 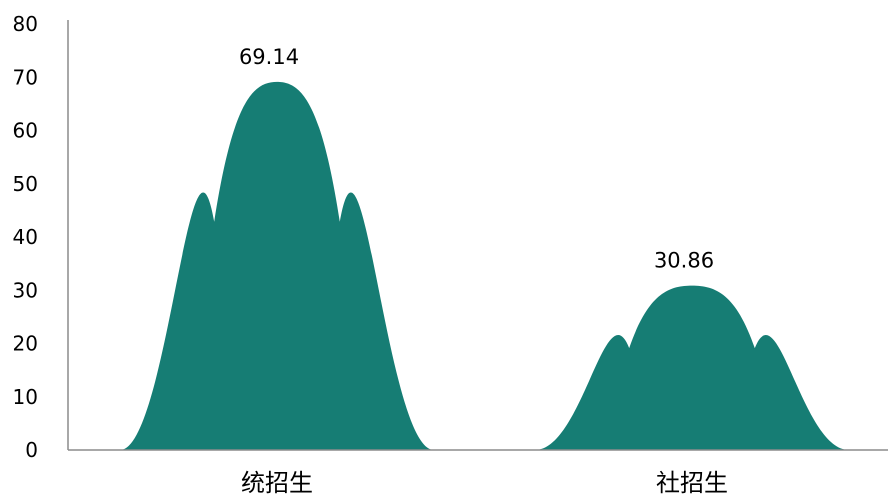 I want to click on y-tick-label: 10, so click(x=25, y=397).